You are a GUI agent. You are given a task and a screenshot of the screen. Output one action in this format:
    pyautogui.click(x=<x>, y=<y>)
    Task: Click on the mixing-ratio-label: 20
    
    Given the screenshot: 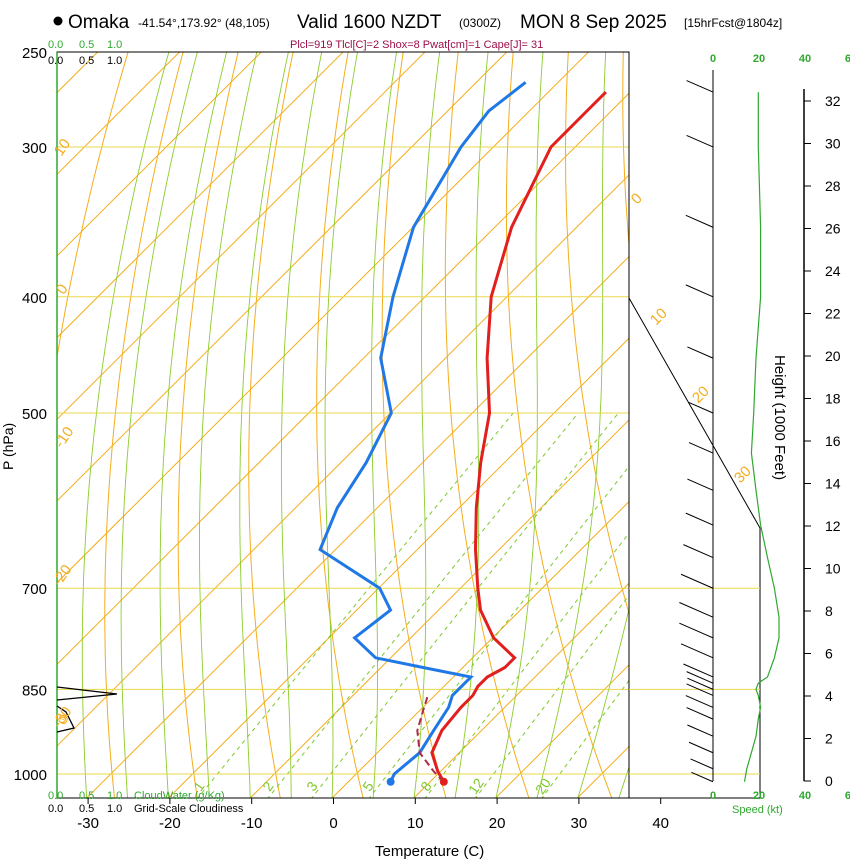 What is the action you would take?
    pyautogui.click(x=543, y=786)
    